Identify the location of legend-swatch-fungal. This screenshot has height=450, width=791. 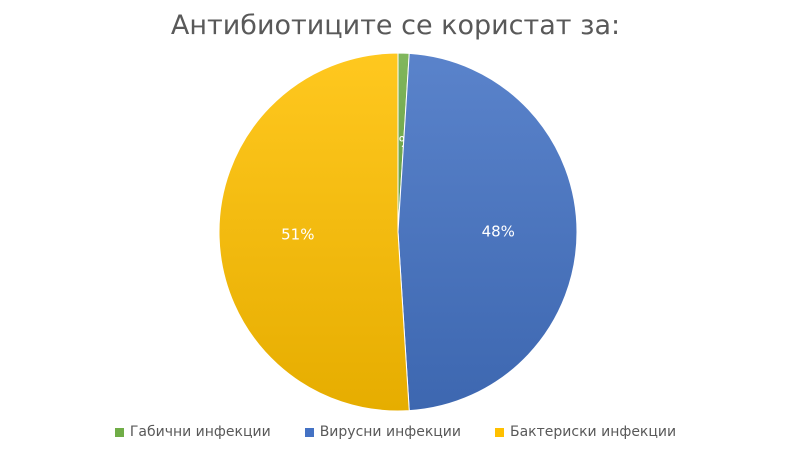
(119, 432).